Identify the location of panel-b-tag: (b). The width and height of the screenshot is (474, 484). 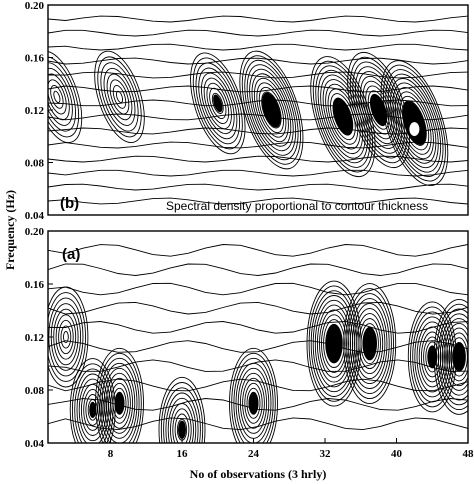
(69, 203).